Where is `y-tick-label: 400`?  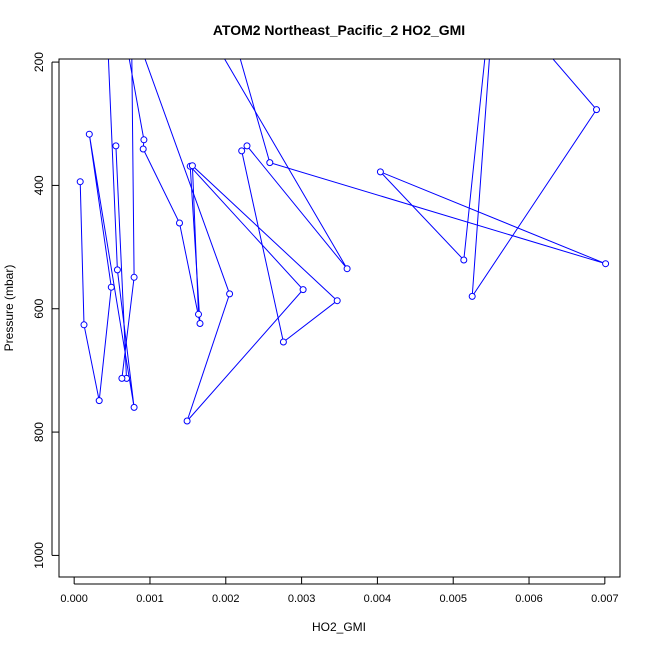
y-tick-label: 400 is located at coordinates (39, 185).